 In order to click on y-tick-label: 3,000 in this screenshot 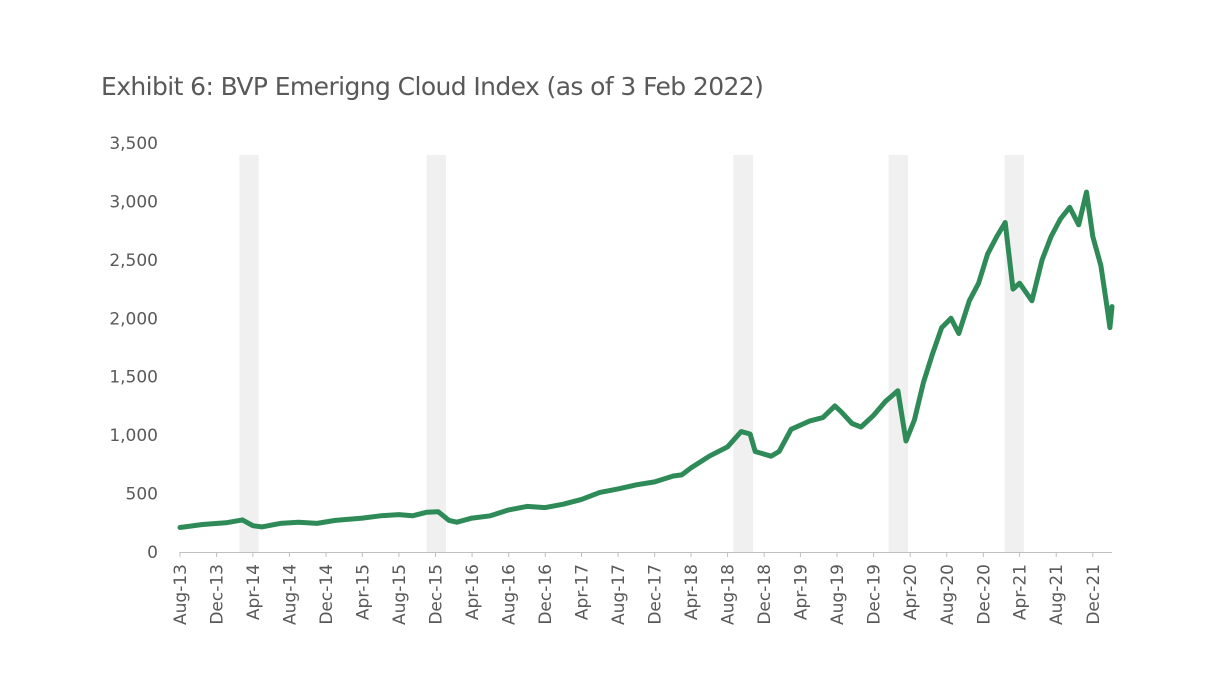, I will do `click(133, 202)`.